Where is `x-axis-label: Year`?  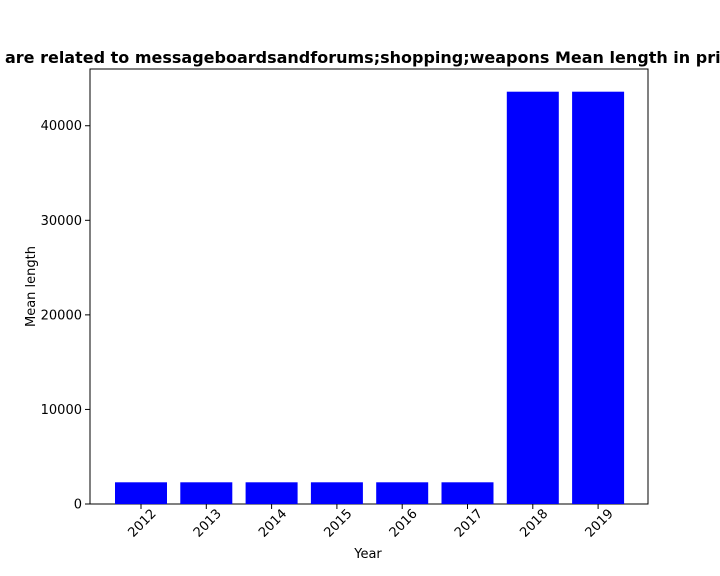
x-axis-label: Year is located at coordinates (367, 554).